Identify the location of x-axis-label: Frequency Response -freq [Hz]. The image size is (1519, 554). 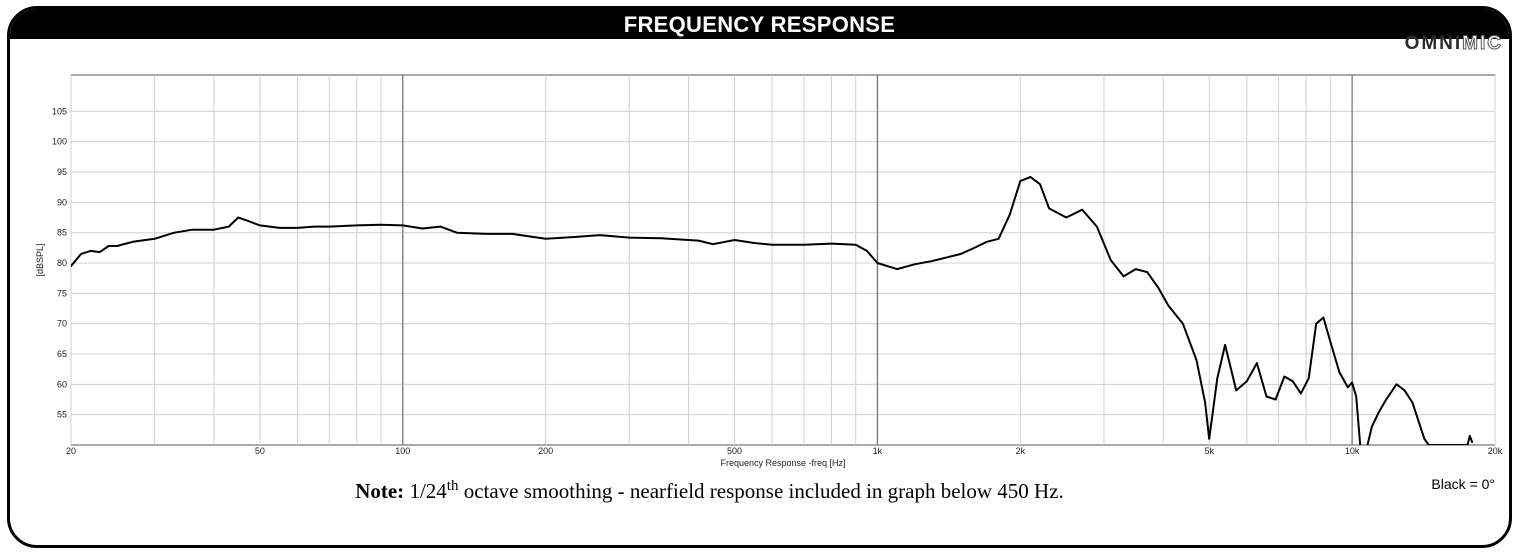
(782, 463).